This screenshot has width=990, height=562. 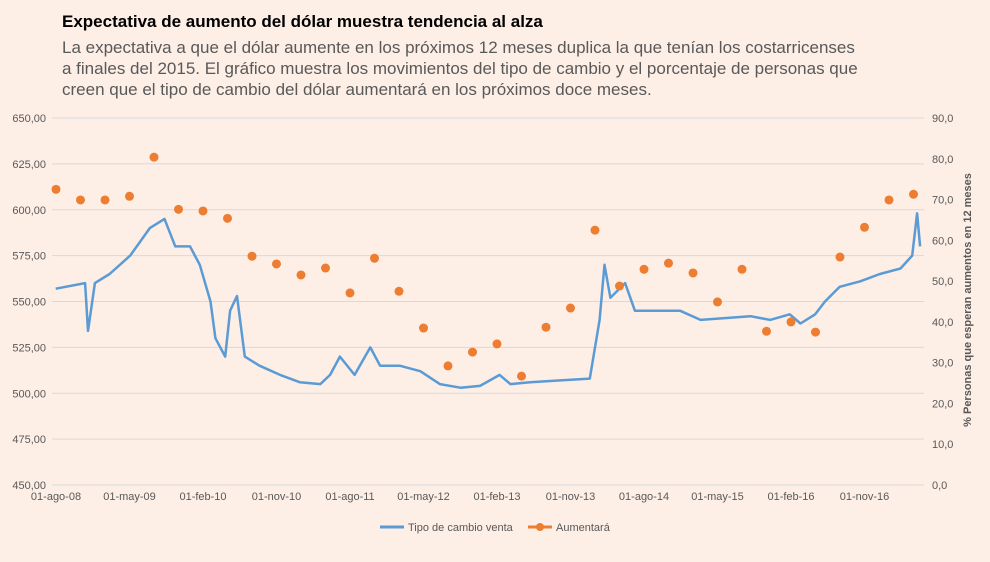 What do you see at coordinates (717, 497) in the screenshot?
I see `x-tick-label: 01-may-15` at bounding box center [717, 497].